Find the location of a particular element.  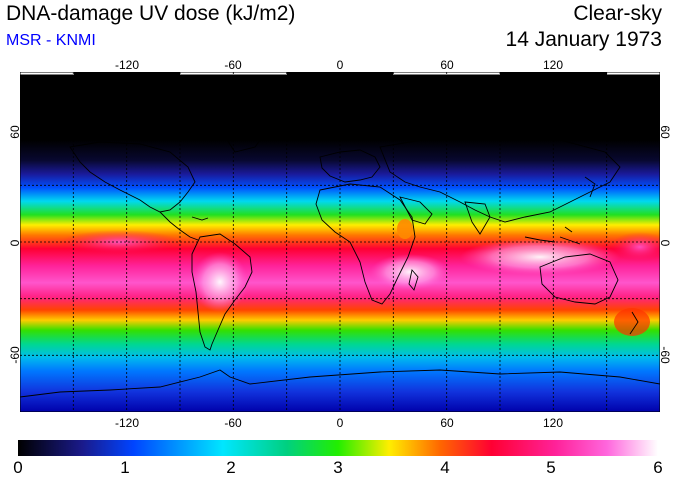

lon-tick-top-minus60: -60 is located at coordinates (233, 65).